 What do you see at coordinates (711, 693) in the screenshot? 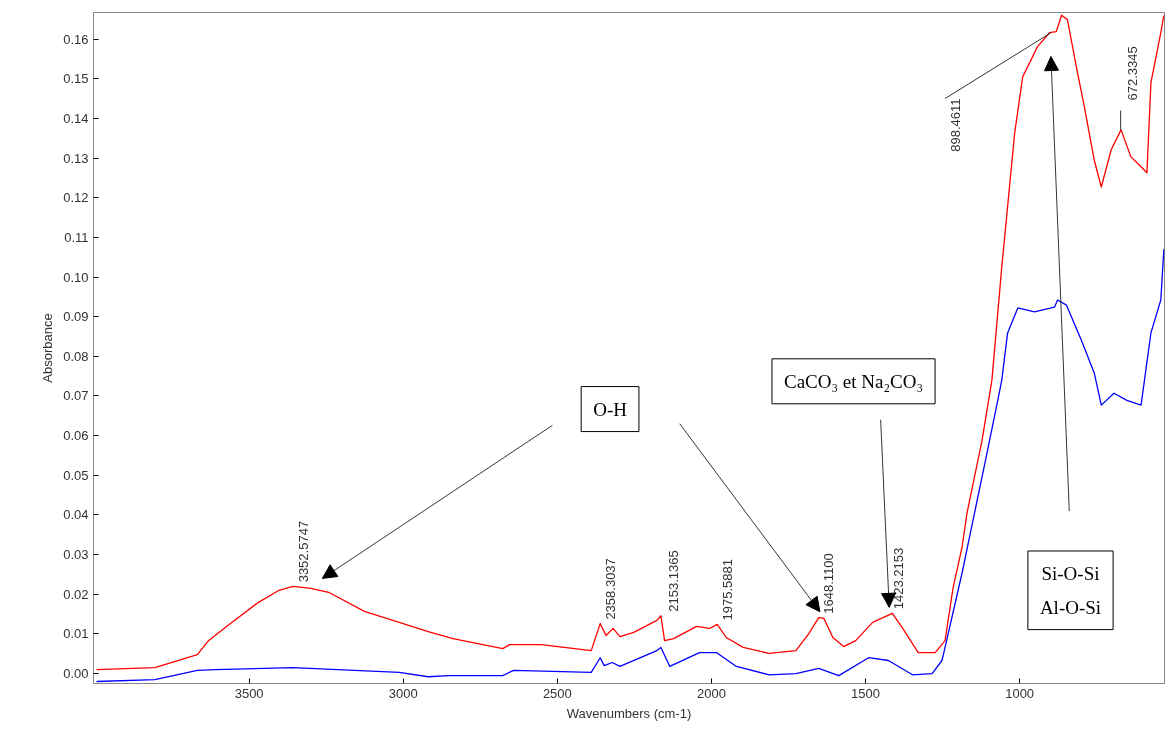
I see `x-tick-label: 2000` at bounding box center [711, 693].